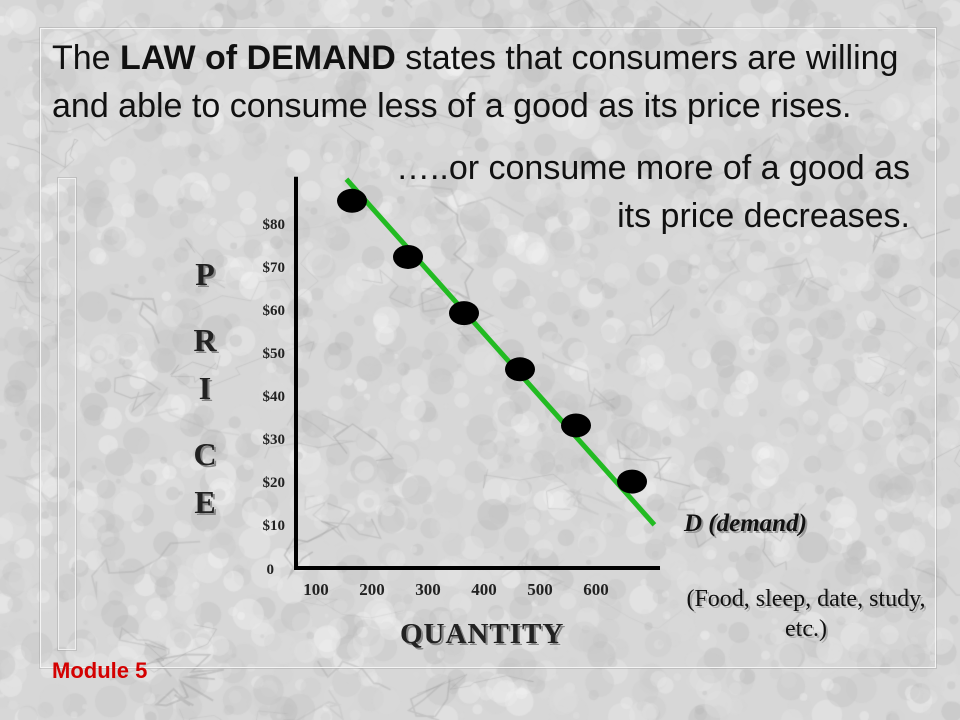 This screenshot has width=960, height=720. Describe the element at coordinates (482, 634) in the screenshot. I see `x-axis-title: QUANTITY` at that location.